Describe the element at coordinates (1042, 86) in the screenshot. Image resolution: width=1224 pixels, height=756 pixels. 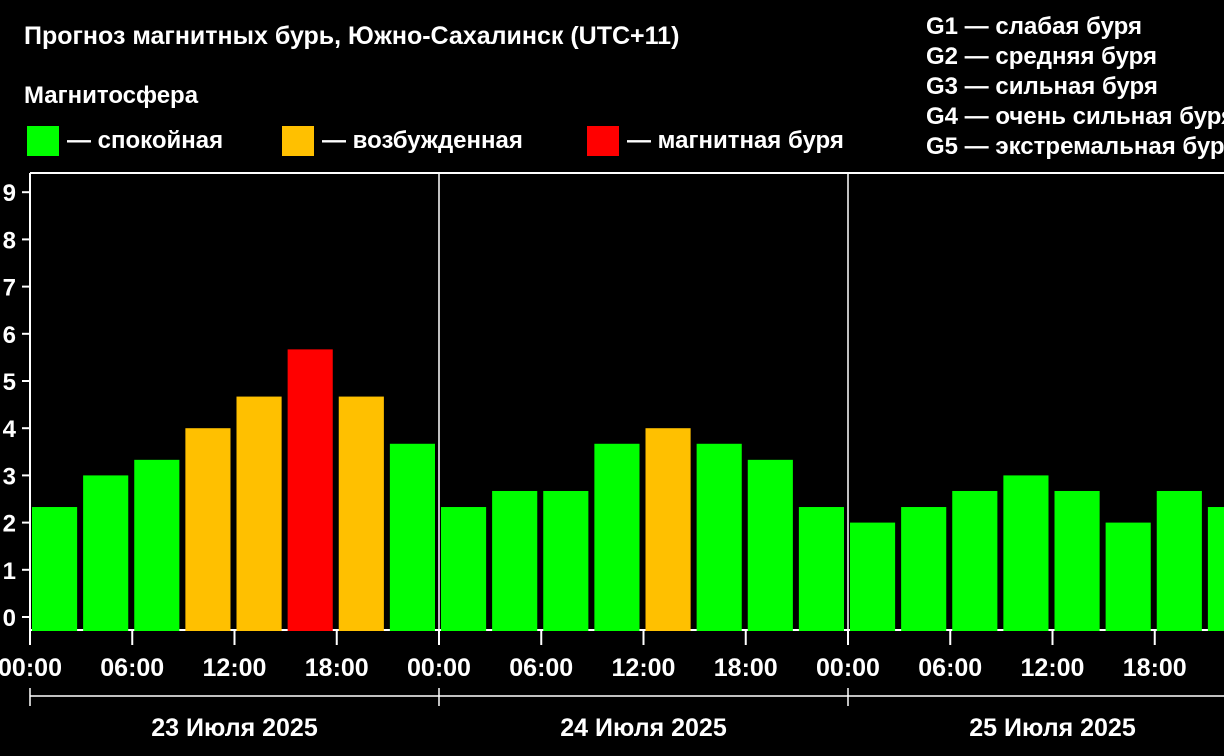
I see `g-legend-item: G3 — сильная буря` at that location.